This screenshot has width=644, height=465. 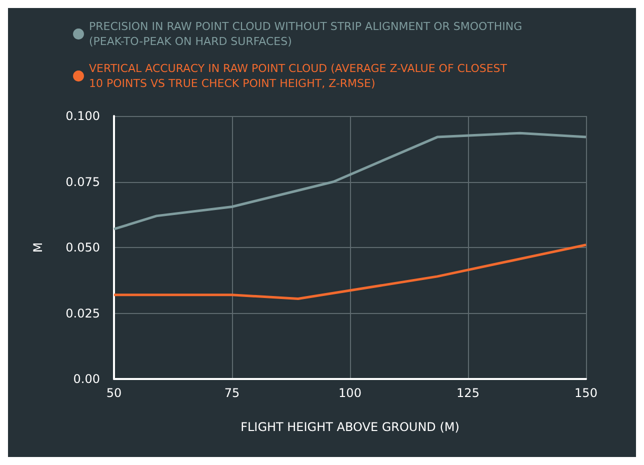 What do you see at coordinates (114, 393) in the screenshot?
I see `x-tick-label: 50` at bounding box center [114, 393].